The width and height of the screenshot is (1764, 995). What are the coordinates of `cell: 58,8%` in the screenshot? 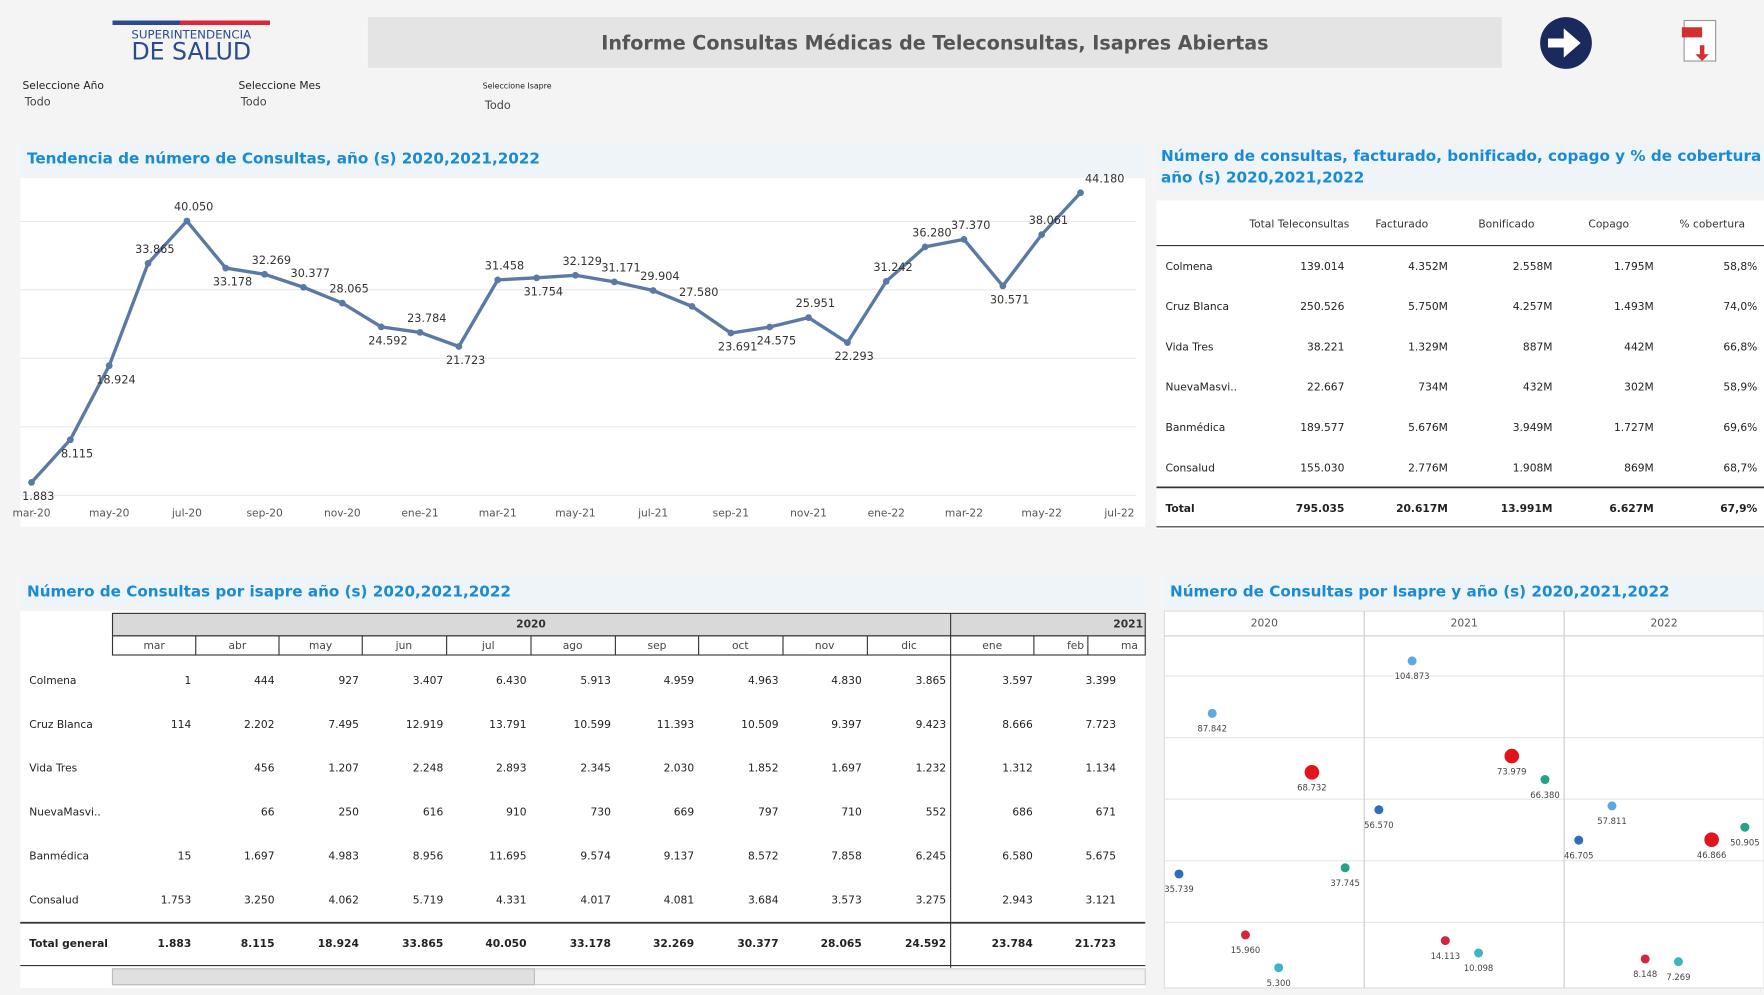 It's located at (1740, 266).